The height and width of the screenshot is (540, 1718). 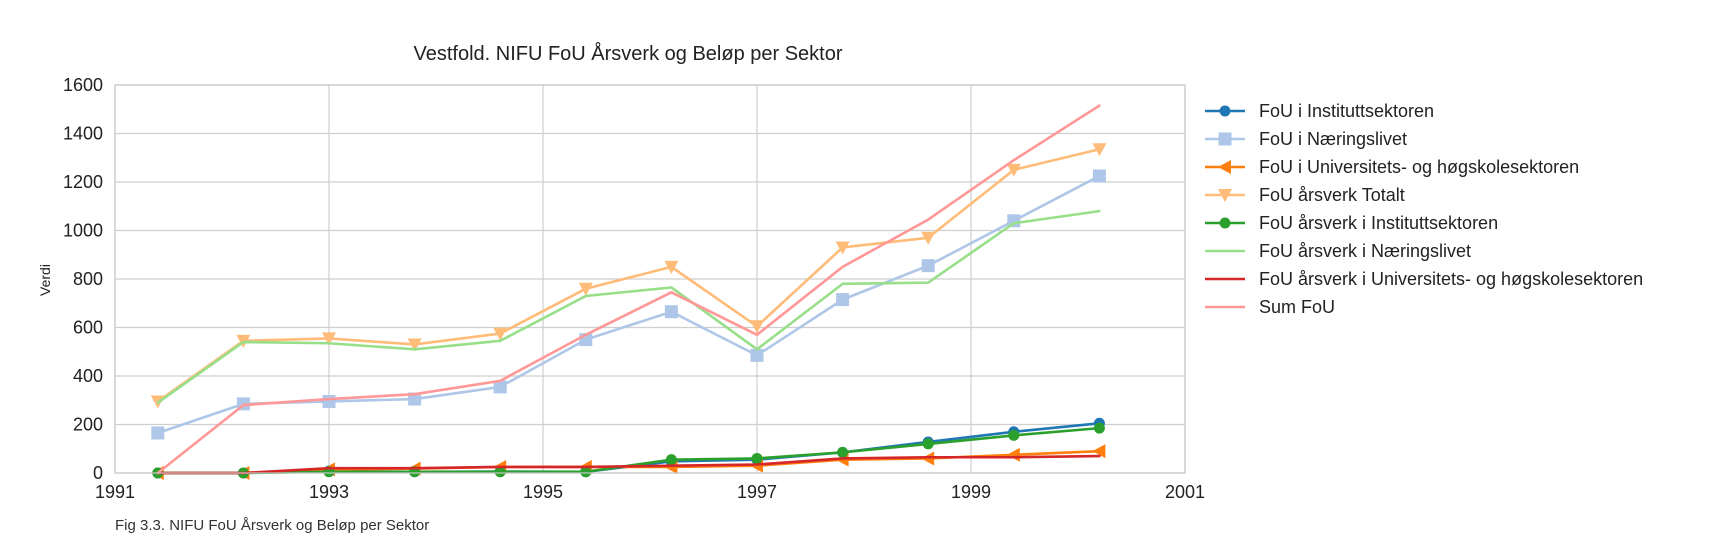 I want to click on y-tick-label: 1400, so click(x=83, y=134).